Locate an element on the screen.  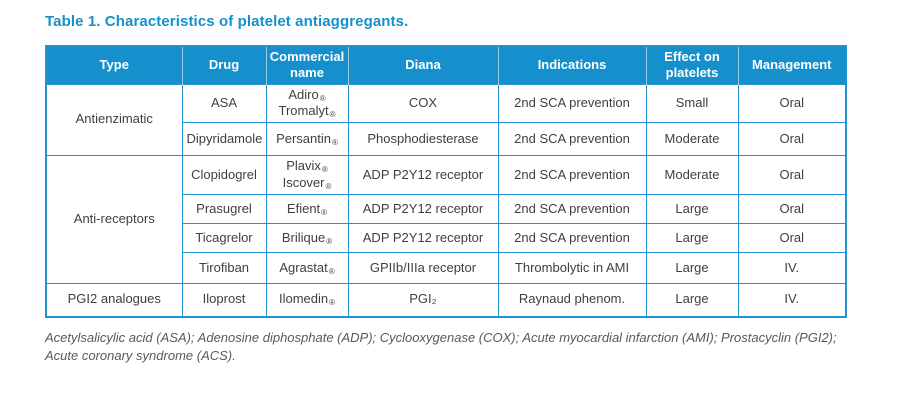
cell-indications: Raynaud phenom. is located at coordinates (572, 300).